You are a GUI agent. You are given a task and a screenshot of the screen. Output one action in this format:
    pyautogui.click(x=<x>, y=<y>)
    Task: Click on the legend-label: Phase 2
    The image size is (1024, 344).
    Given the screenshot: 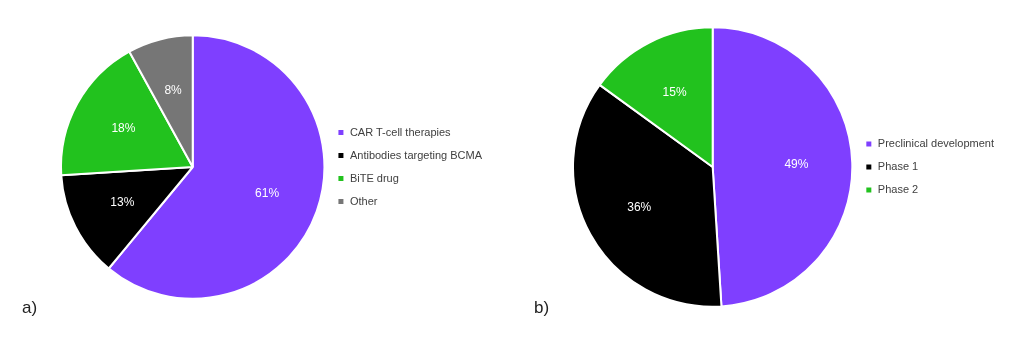 What is the action you would take?
    pyautogui.click(x=898, y=189)
    